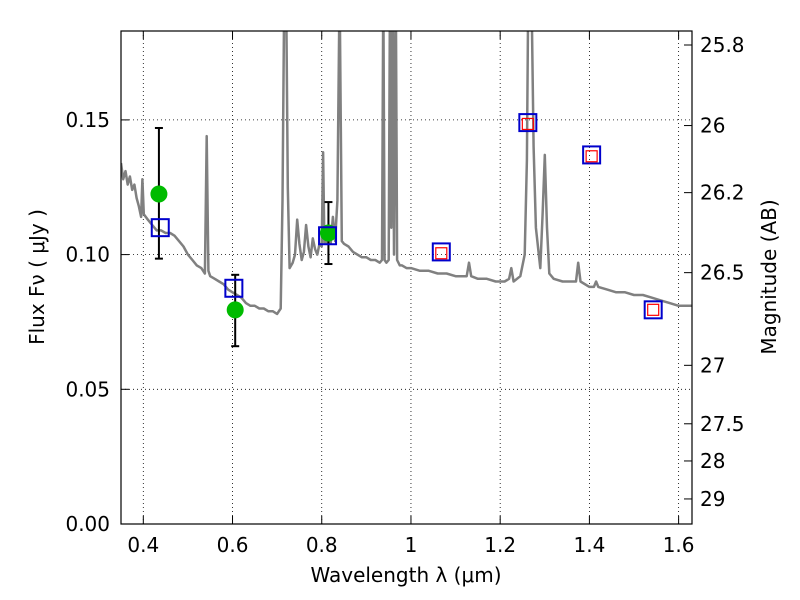 The height and width of the screenshot is (600, 800). What do you see at coordinates (500, 545) in the screenshot?
I see `x-tick-label: 1.2` at bounding box center [500, 545].